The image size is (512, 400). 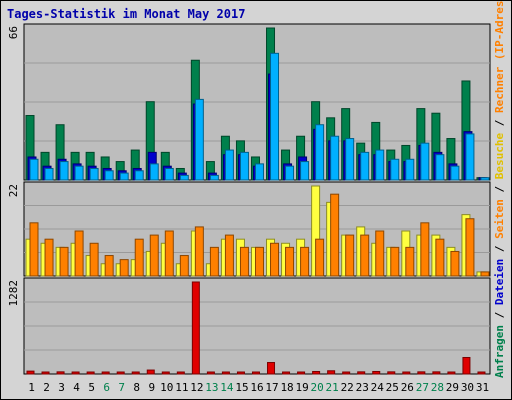 What do you see at coordinates (466, 365) in the screenshot?
I see `bar-bottom-series0-day30` at bounding box center [466, 365].